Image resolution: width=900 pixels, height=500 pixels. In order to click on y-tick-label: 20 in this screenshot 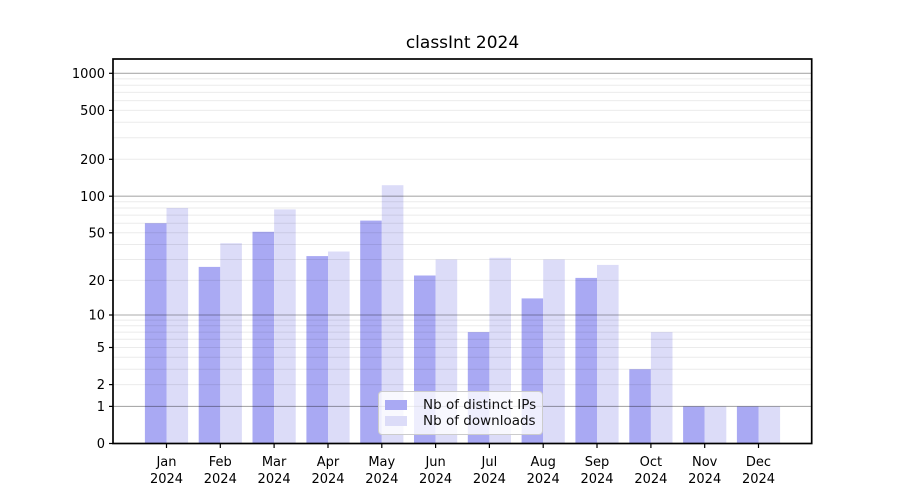, I will do `click(96, 281)`.